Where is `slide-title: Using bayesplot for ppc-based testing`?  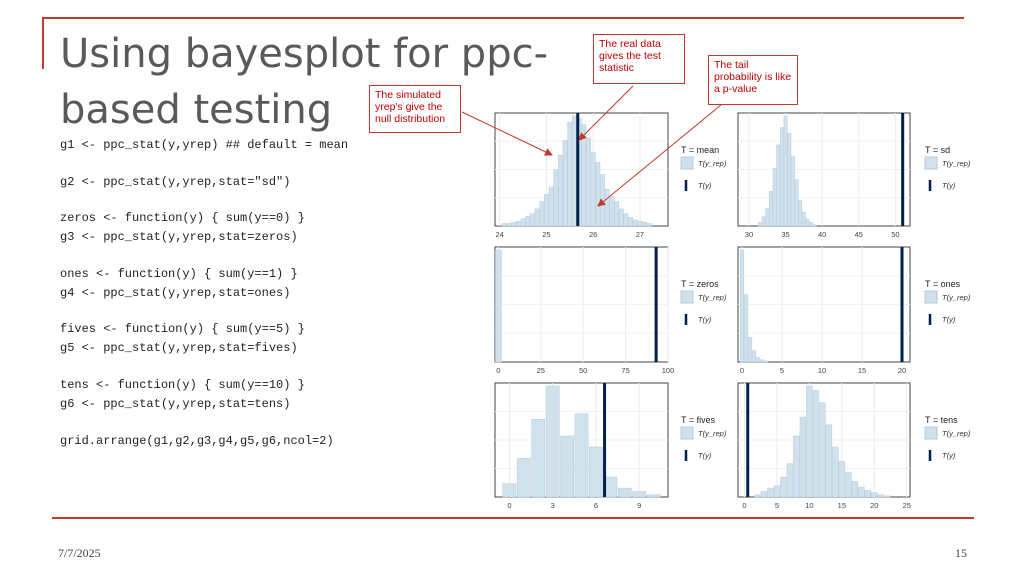 slide-title: Using bayesplot for ppc-based testing is located at coordinates (304, 82).